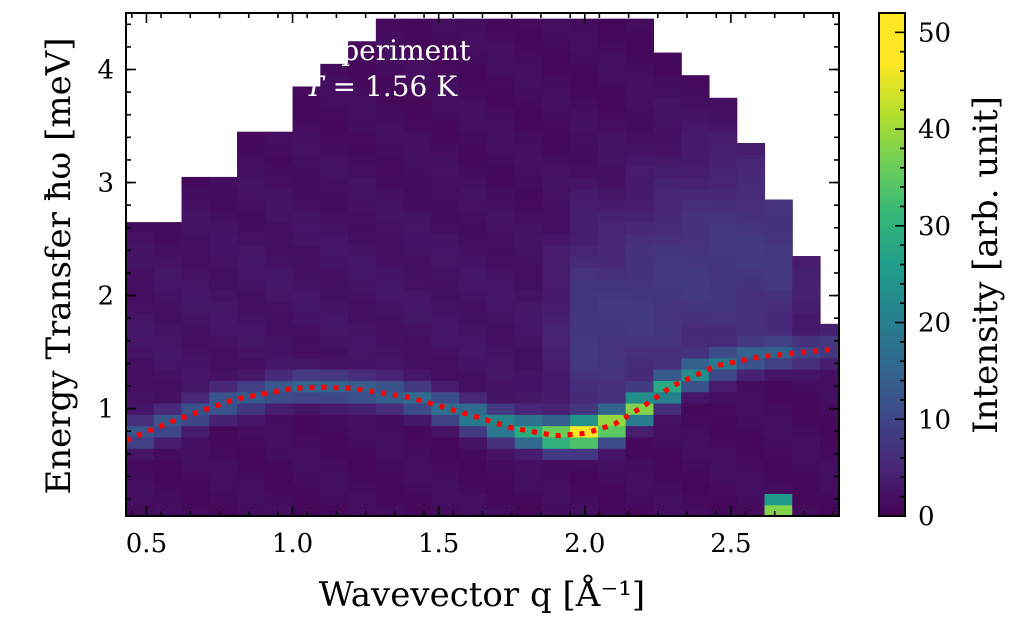  What do you see at coordinates (584, 544) in the screenshot?
I see `x-tick-label: 2.0` at bounding box center [584, 544].